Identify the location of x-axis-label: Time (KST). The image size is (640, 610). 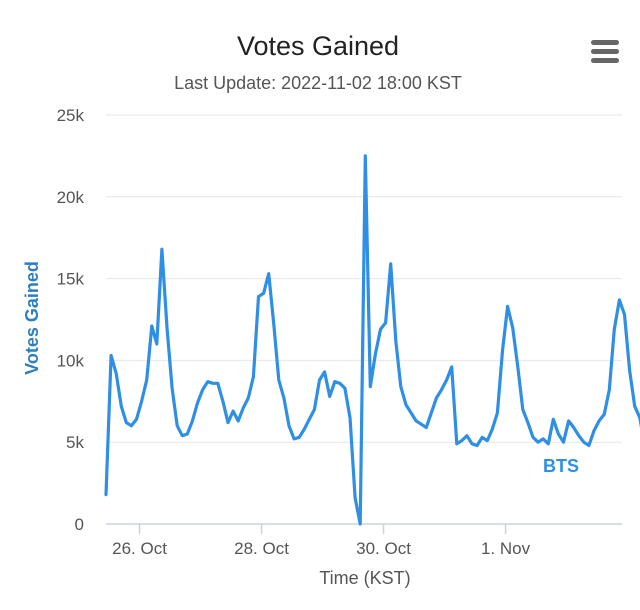
(364, 578).